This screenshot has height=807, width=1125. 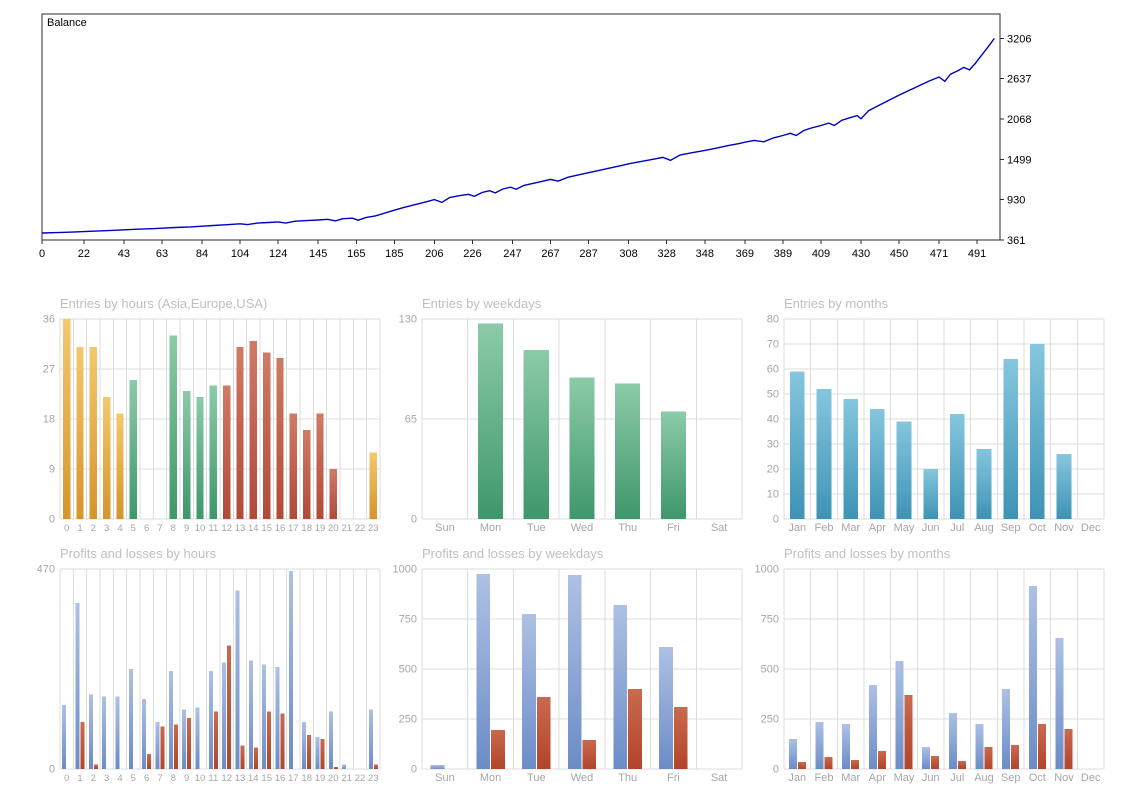 What do you see at coordinates (773, 395) in the screenshot?
I see `svg-text: 50` at bounding box center [773, 395].